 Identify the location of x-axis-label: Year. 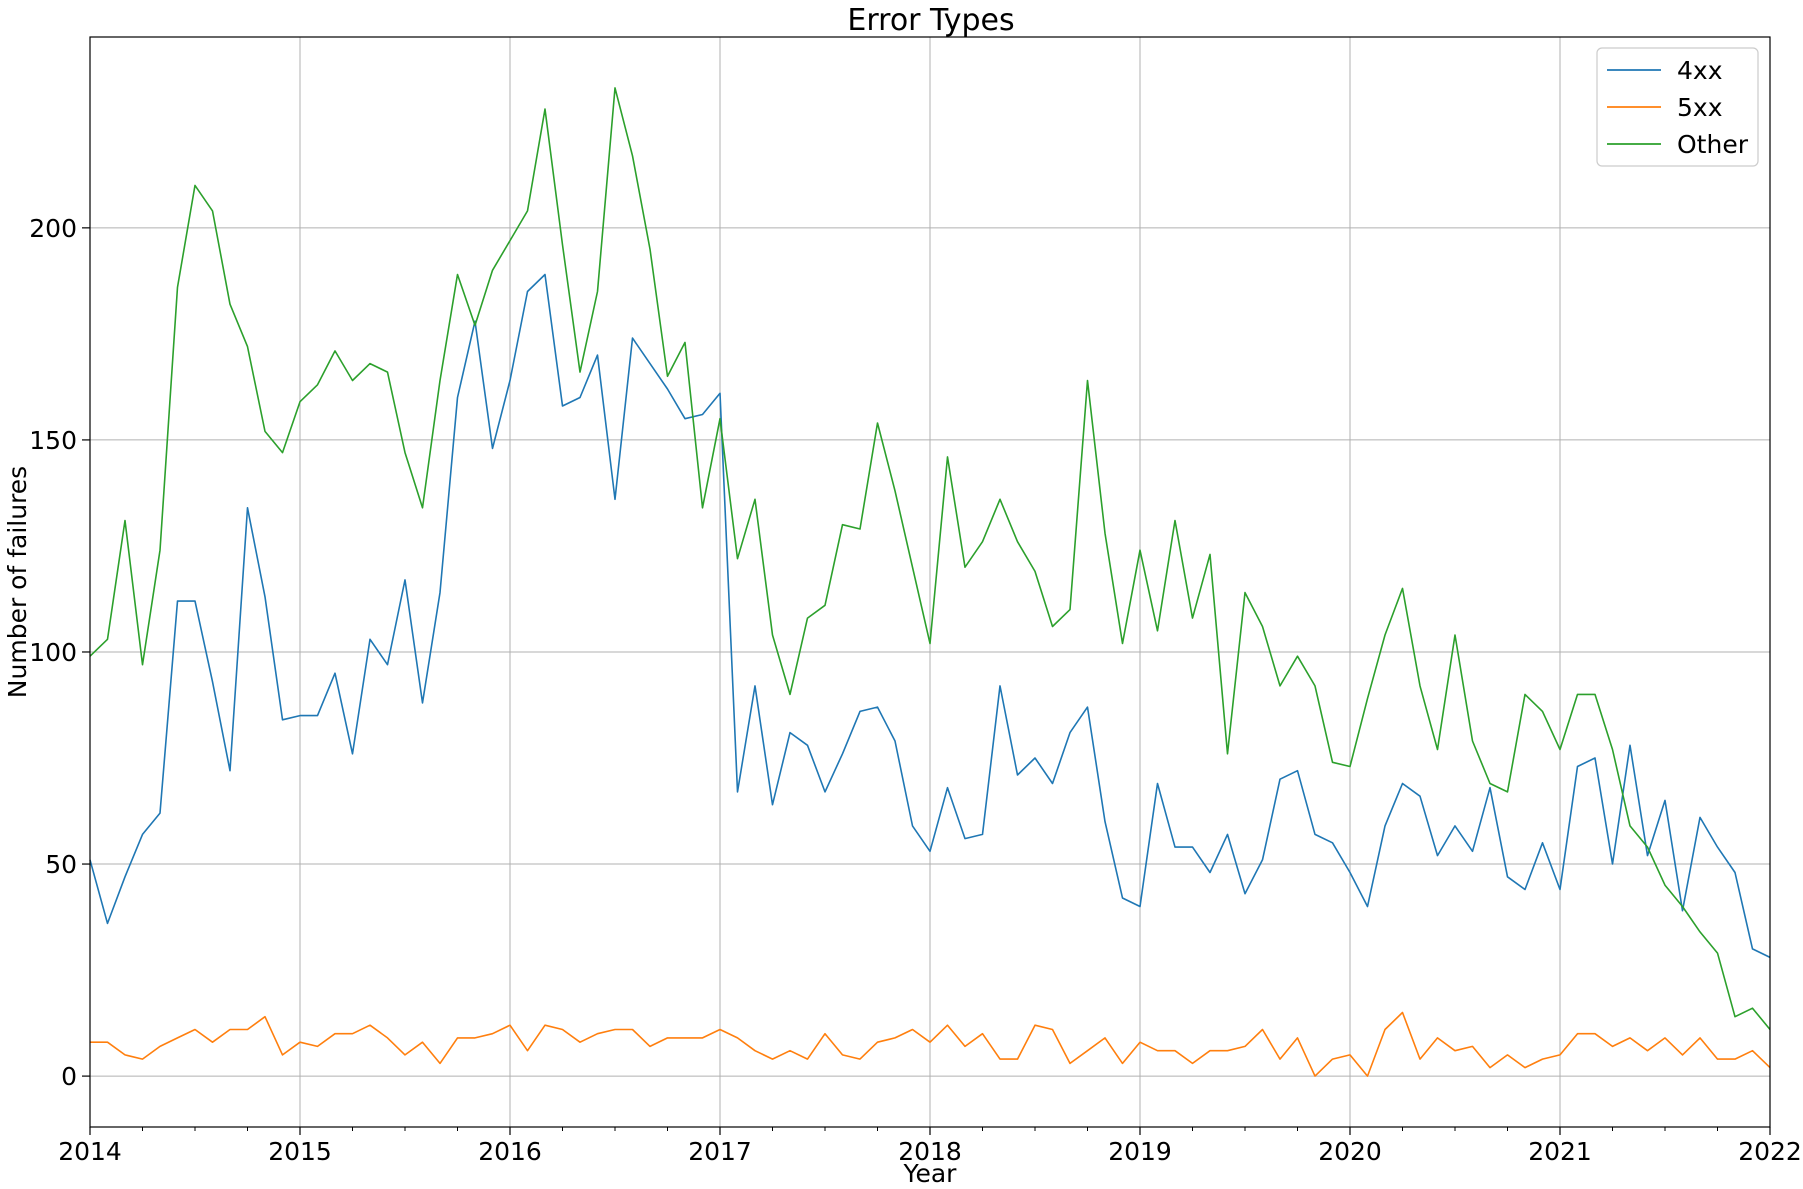
(930, 1173).